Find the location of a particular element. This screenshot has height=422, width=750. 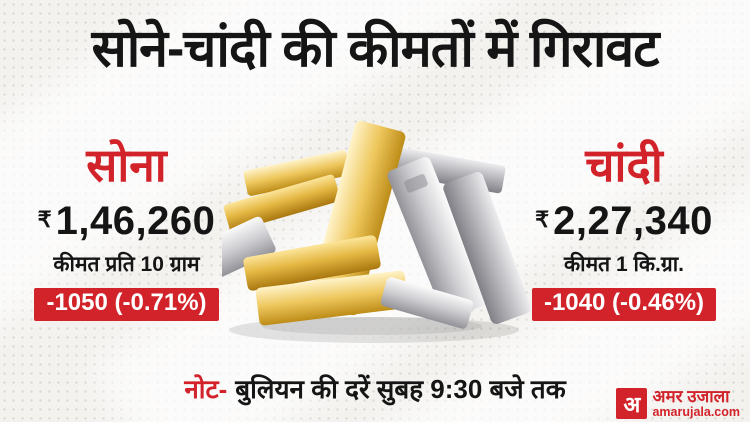

gold-label: सोना is located at coordinates (126, 165).